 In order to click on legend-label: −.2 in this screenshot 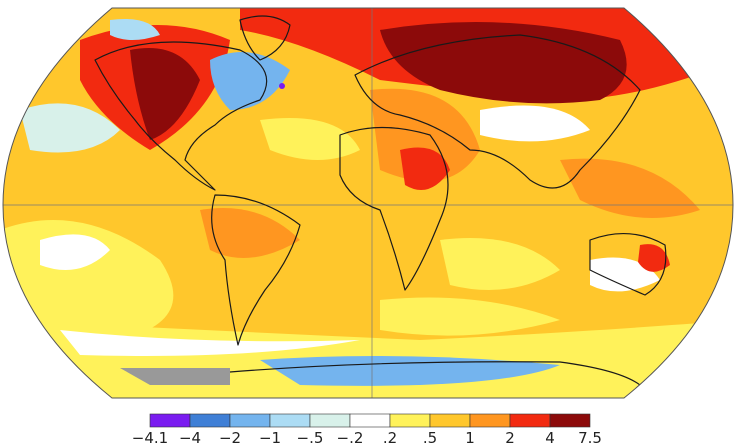, I will do `click(350, 437)`.